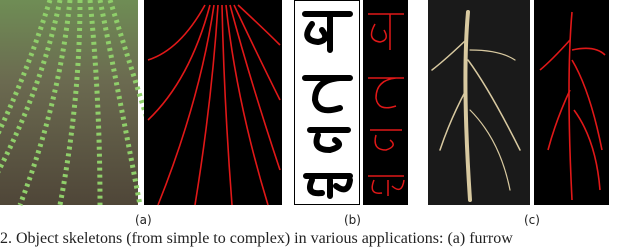 Image resolution: width=640 pixels, height=247 pixels. I want to click on panel-label: (c), so click(532, 220).